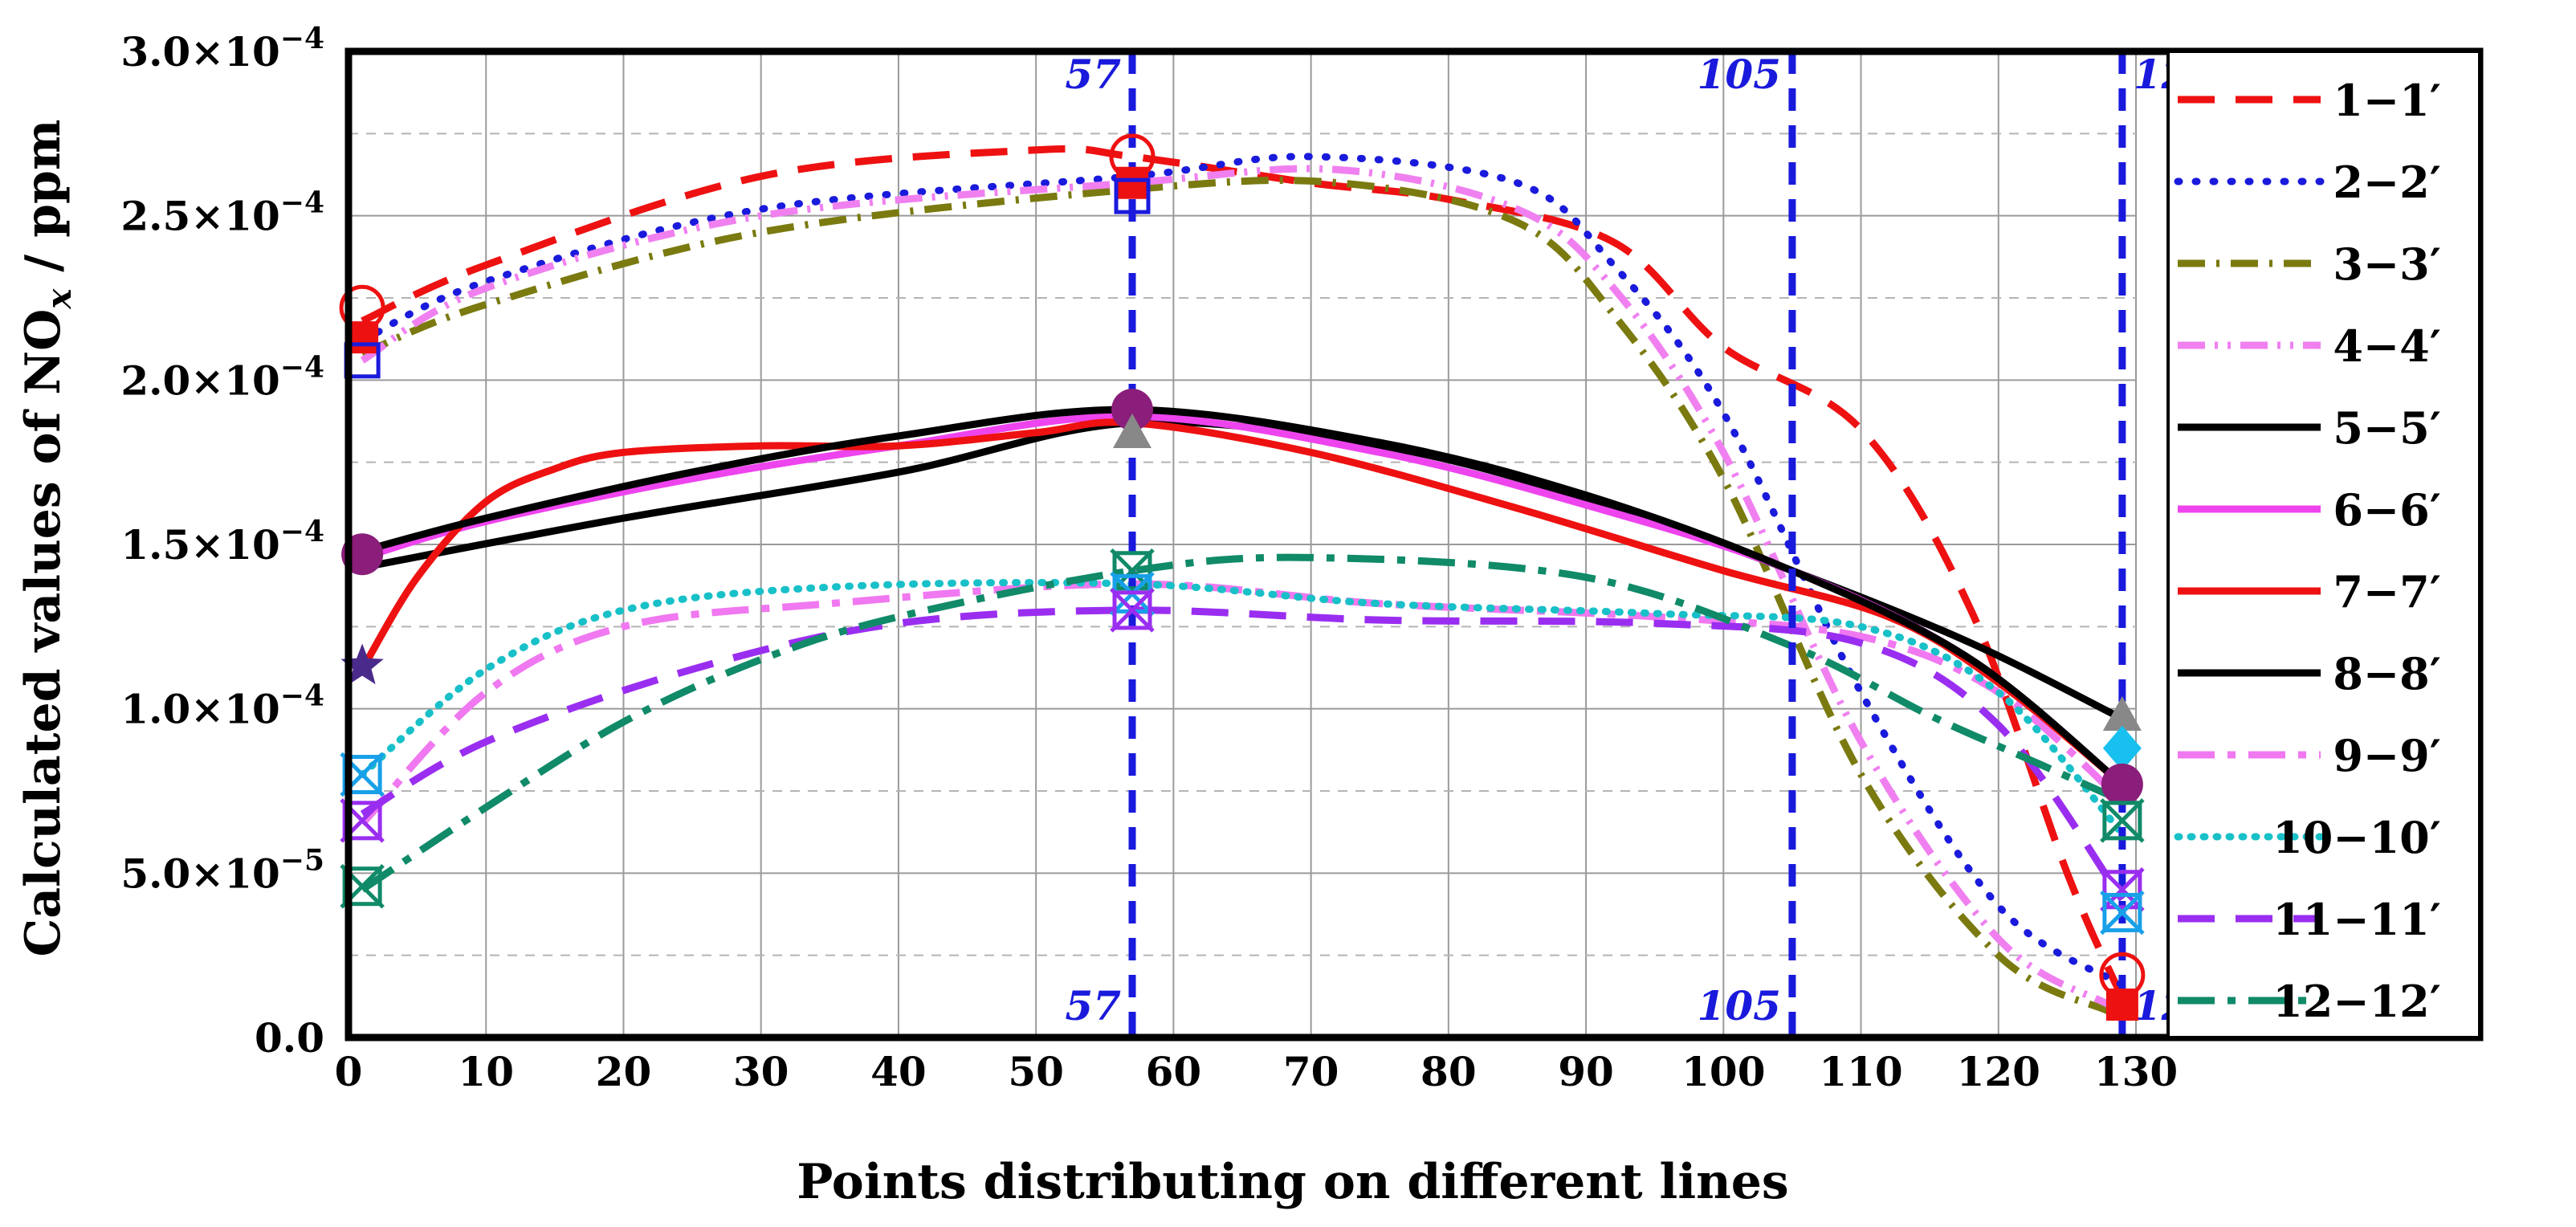 This screenshot has width=2576, height=1227. Describe the element at coordinates (2387, 182) in the screenshot. I see `legend-label: 2−2′` at that location.